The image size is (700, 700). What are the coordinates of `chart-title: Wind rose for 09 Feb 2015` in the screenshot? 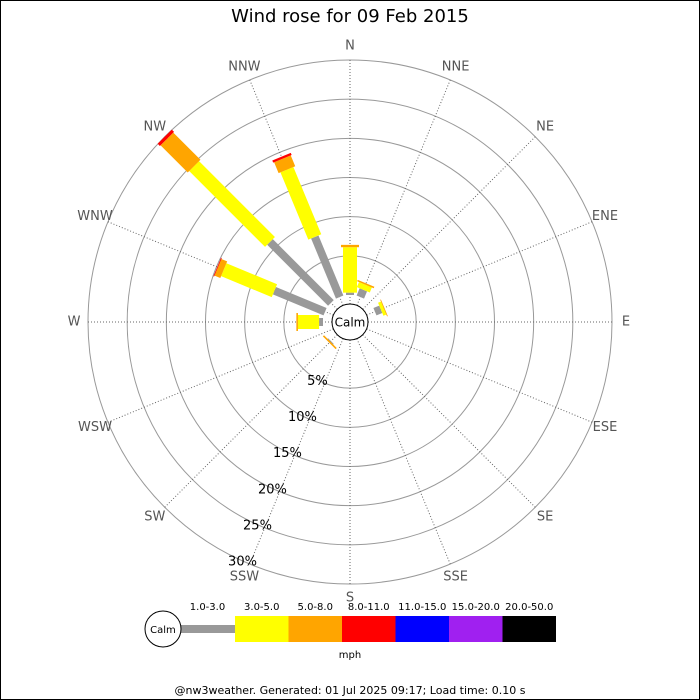 It's located at (350, 16).